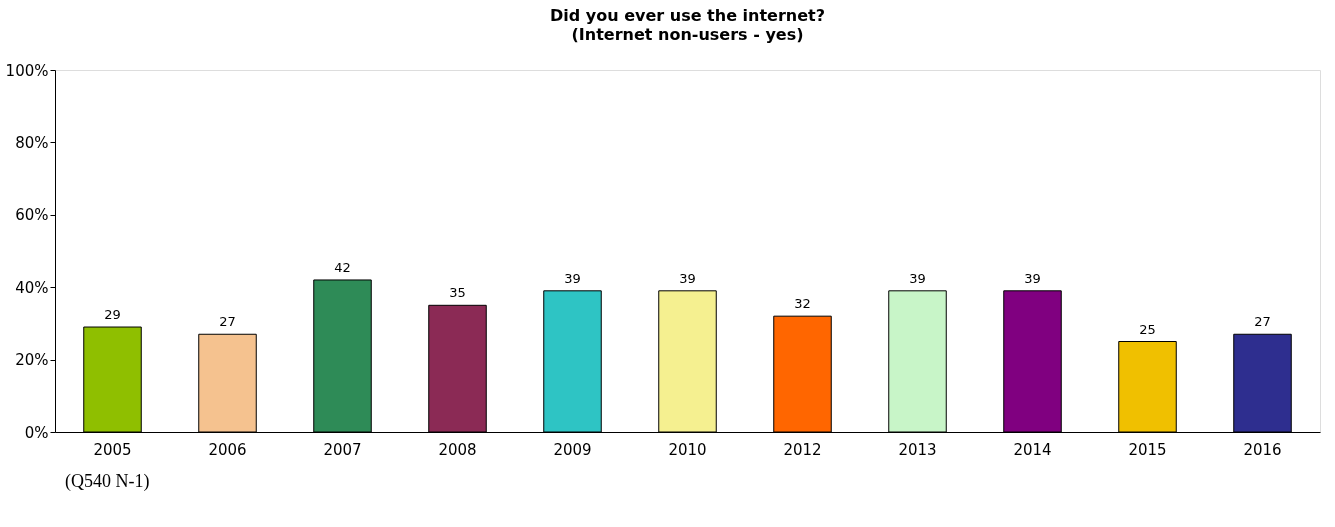 The image size is (1335, 527). What do you see at coordinates (917, 449) in the screenshot?
I see `x-tick-label: 2013` at bounding box center [917, 449].